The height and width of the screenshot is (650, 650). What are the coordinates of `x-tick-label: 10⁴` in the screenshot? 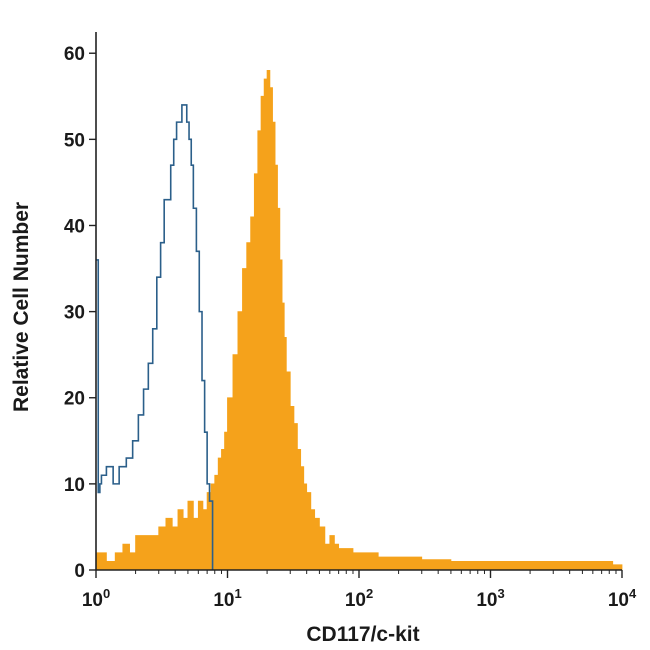 It's located at (622, 598).